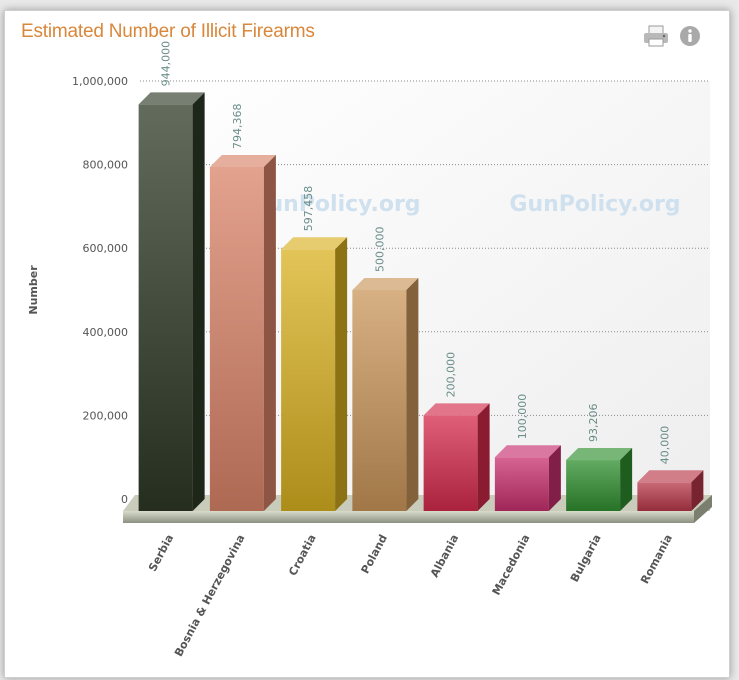 Image resolution: width=739 pixels, height=680 pixels. What do you see at coordinates (656, 559) in the screenshot?
I see `x-tick-label: Romania` at bounding box center [656, 559].